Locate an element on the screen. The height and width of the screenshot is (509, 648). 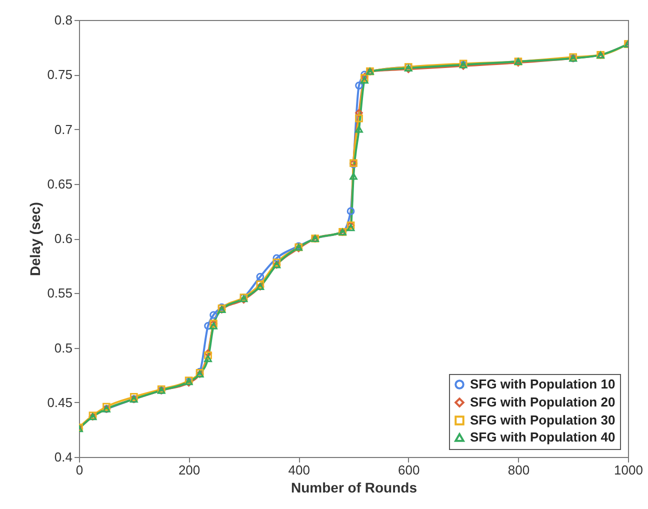
x-tick-label: 600 is located at coordinates (409, 470).